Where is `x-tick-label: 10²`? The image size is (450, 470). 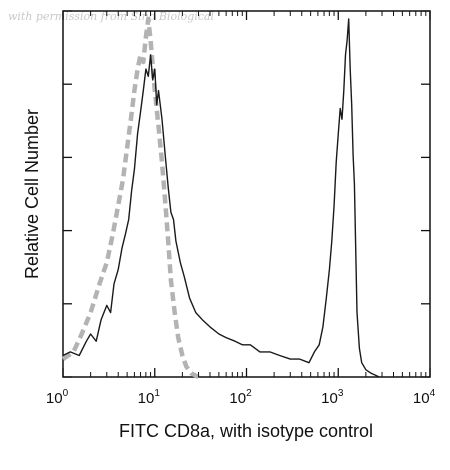 x-tick-label: 10² is located at coordinates (240, 397).